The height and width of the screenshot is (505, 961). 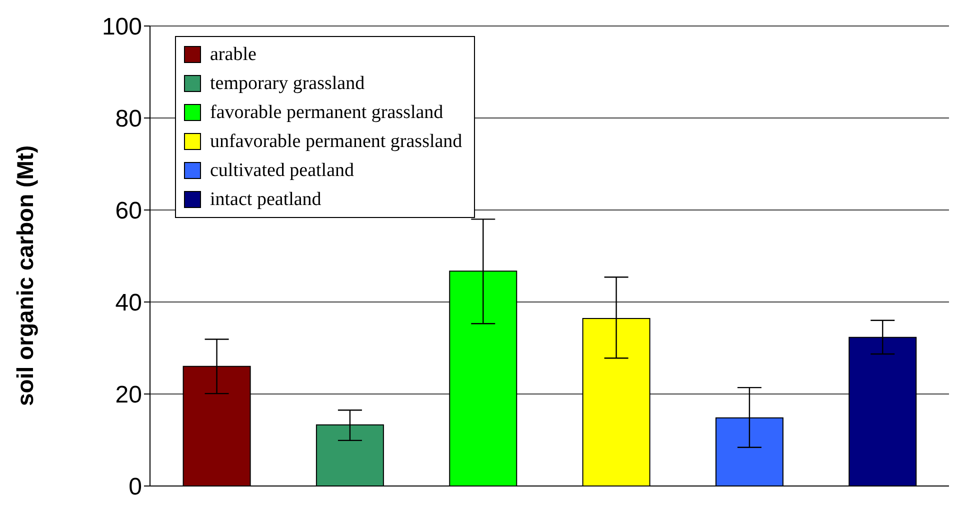 I want to click on y-axis-title: soil organic carbon (Mt), so click(x=25, y=275).